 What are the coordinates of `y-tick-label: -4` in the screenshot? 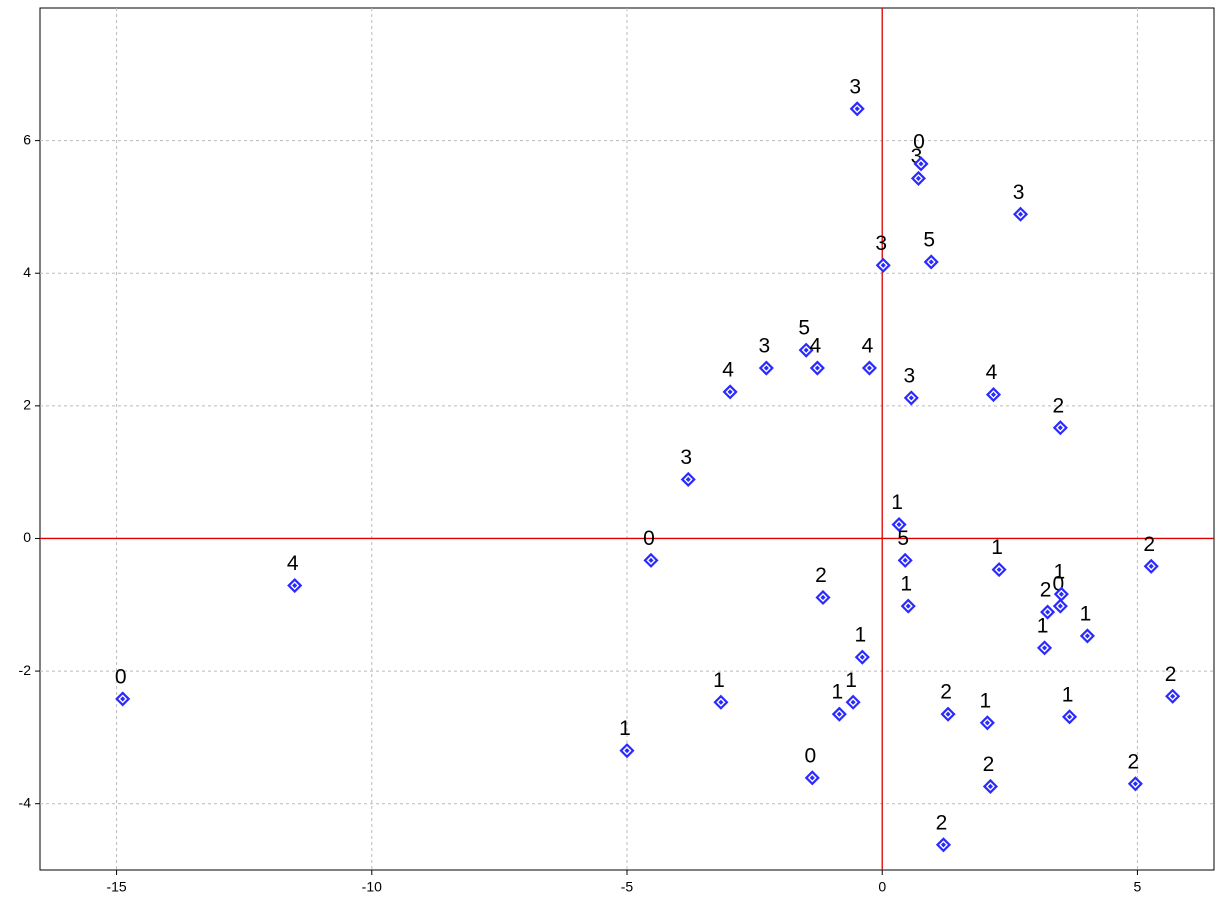 It's located at (25, 802).